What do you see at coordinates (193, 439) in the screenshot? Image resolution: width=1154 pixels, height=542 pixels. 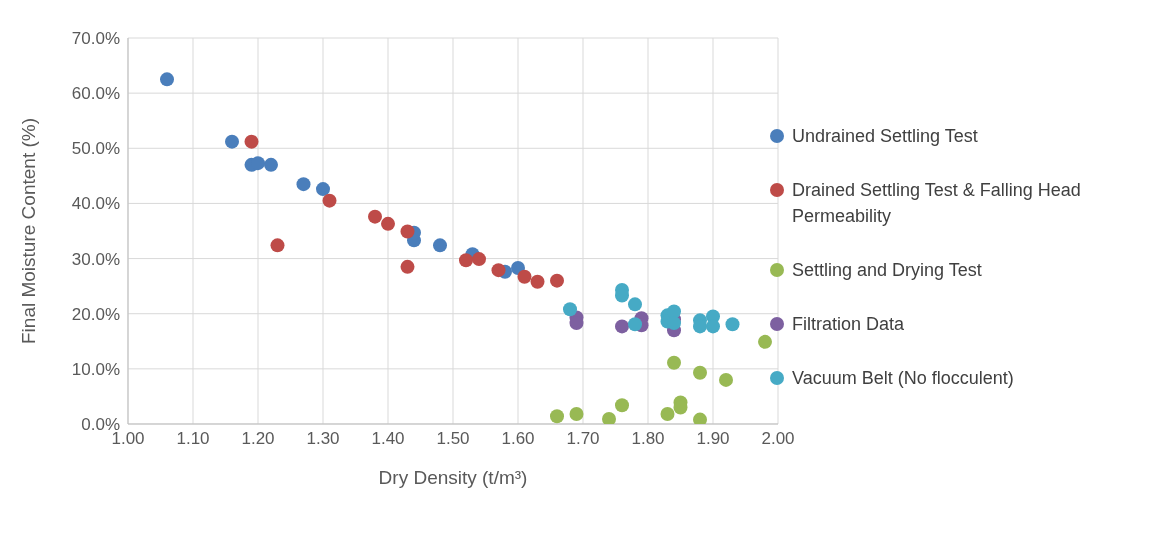 I see `x-tick-label: 1.10` at bounding box center [193, 439].